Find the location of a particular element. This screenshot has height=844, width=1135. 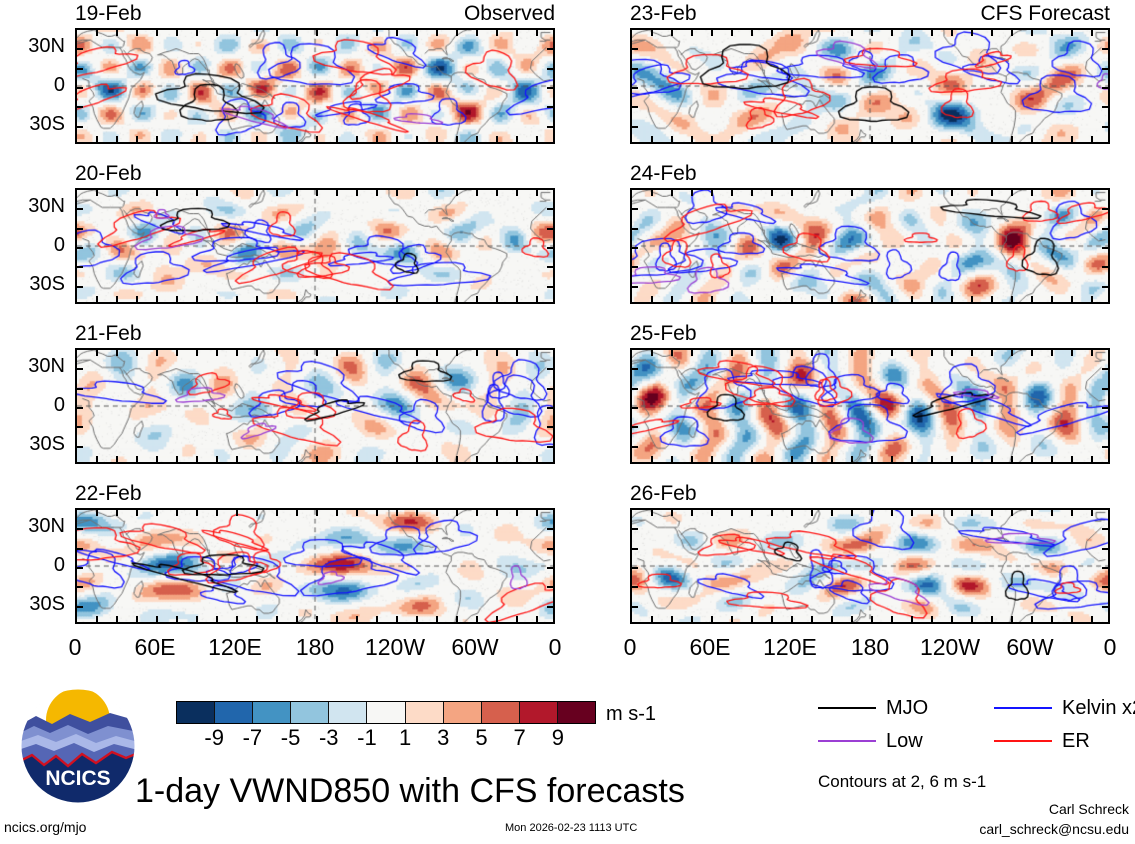

y-axis-tick-label: 30N is located at coordinates (46, 366).